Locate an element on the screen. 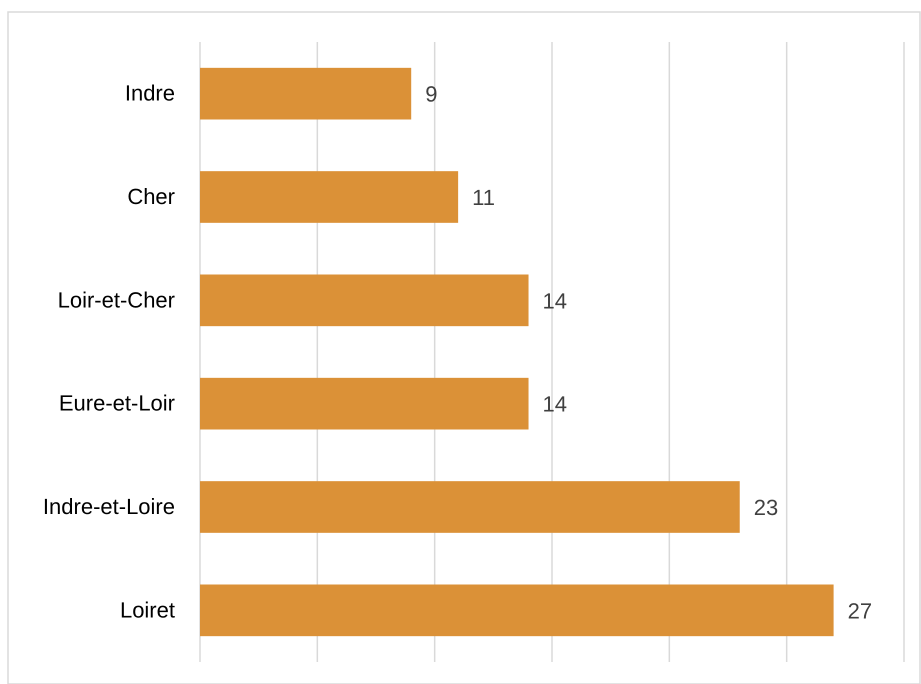 The height and width of the screenshot is (684, 921). y-tick-label: Indre-et-Loire is located at coordinates (108, 506).